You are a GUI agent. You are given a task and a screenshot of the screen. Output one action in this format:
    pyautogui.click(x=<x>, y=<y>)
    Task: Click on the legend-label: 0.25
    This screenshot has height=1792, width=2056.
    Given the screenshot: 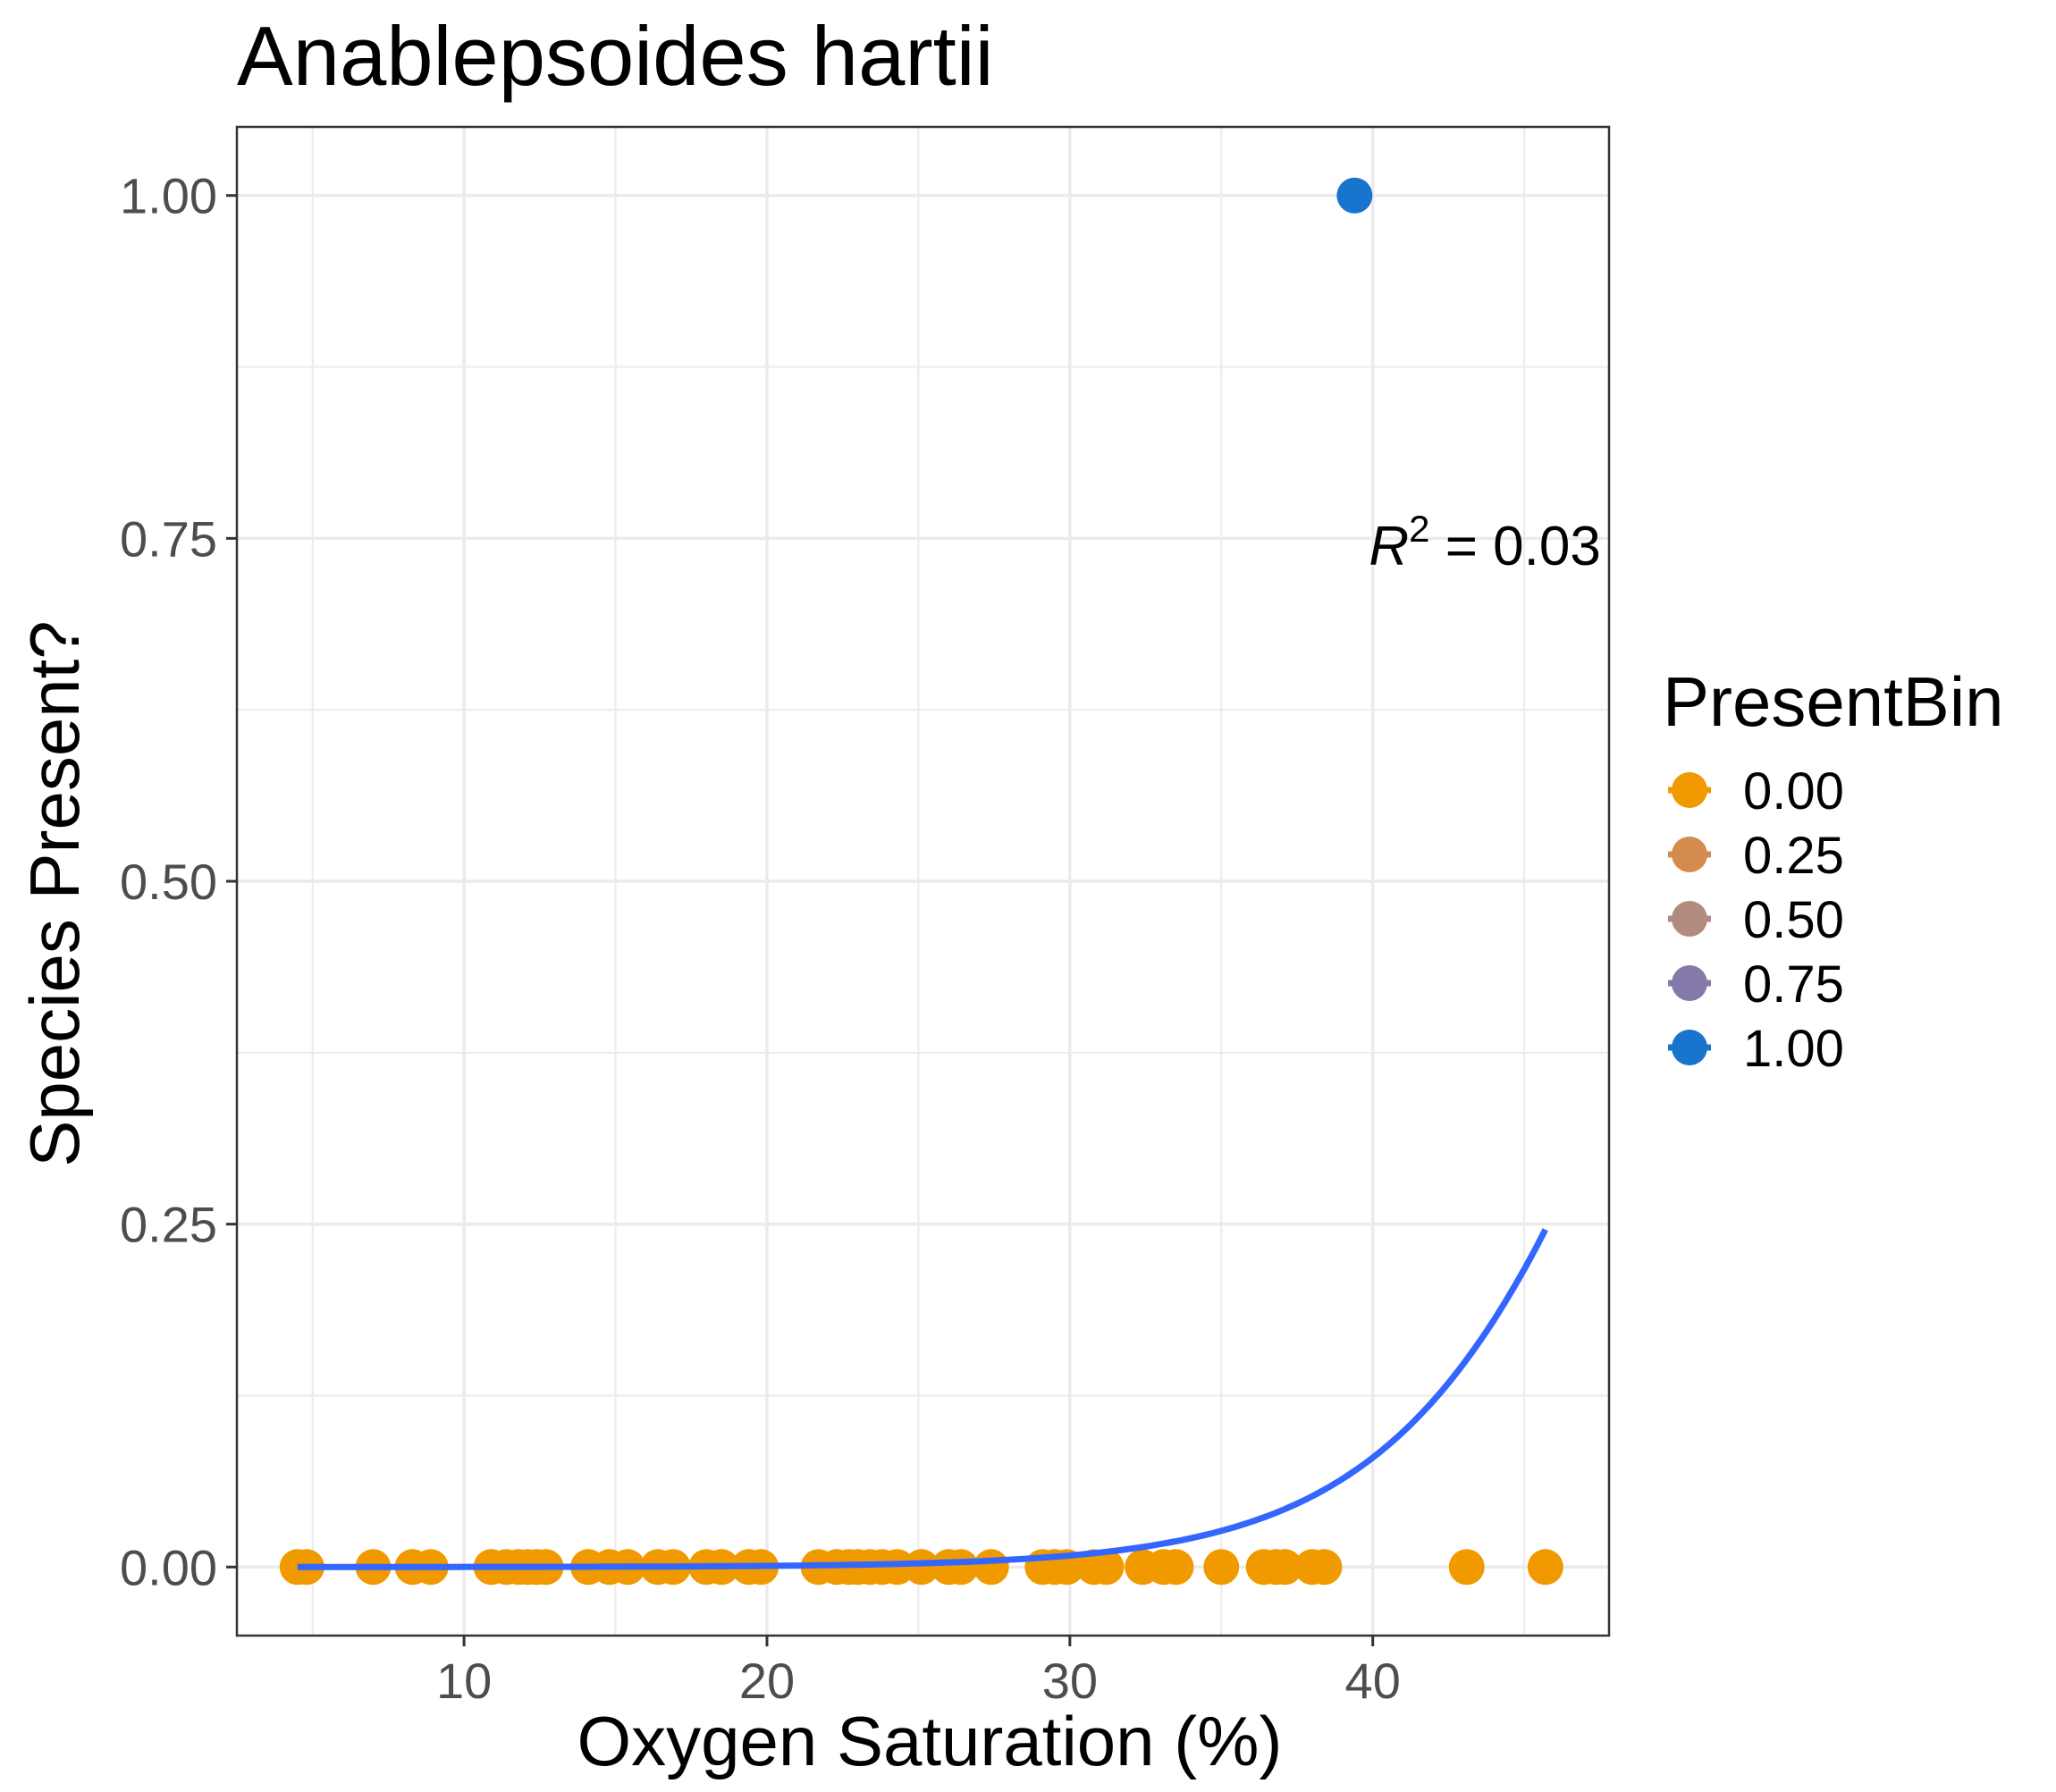 What is the action you would take?
    pyautogui.click(x=1793, y=856)
    